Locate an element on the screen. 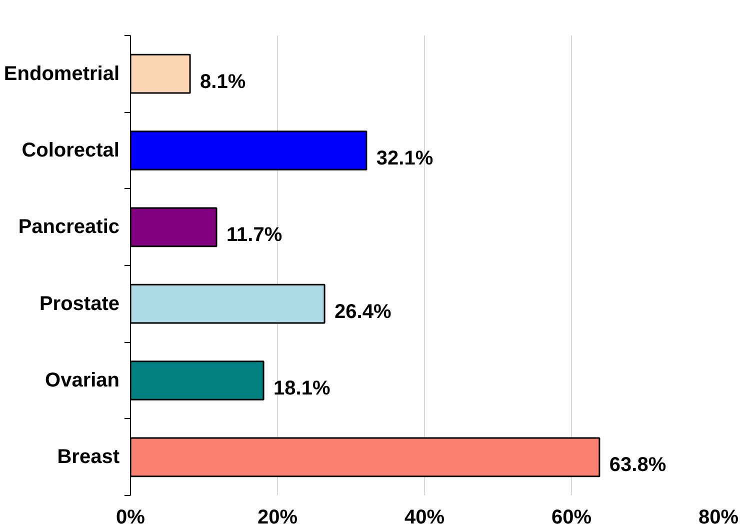  y-tick-label: Pancreatic is located at coordinates (69, 227).